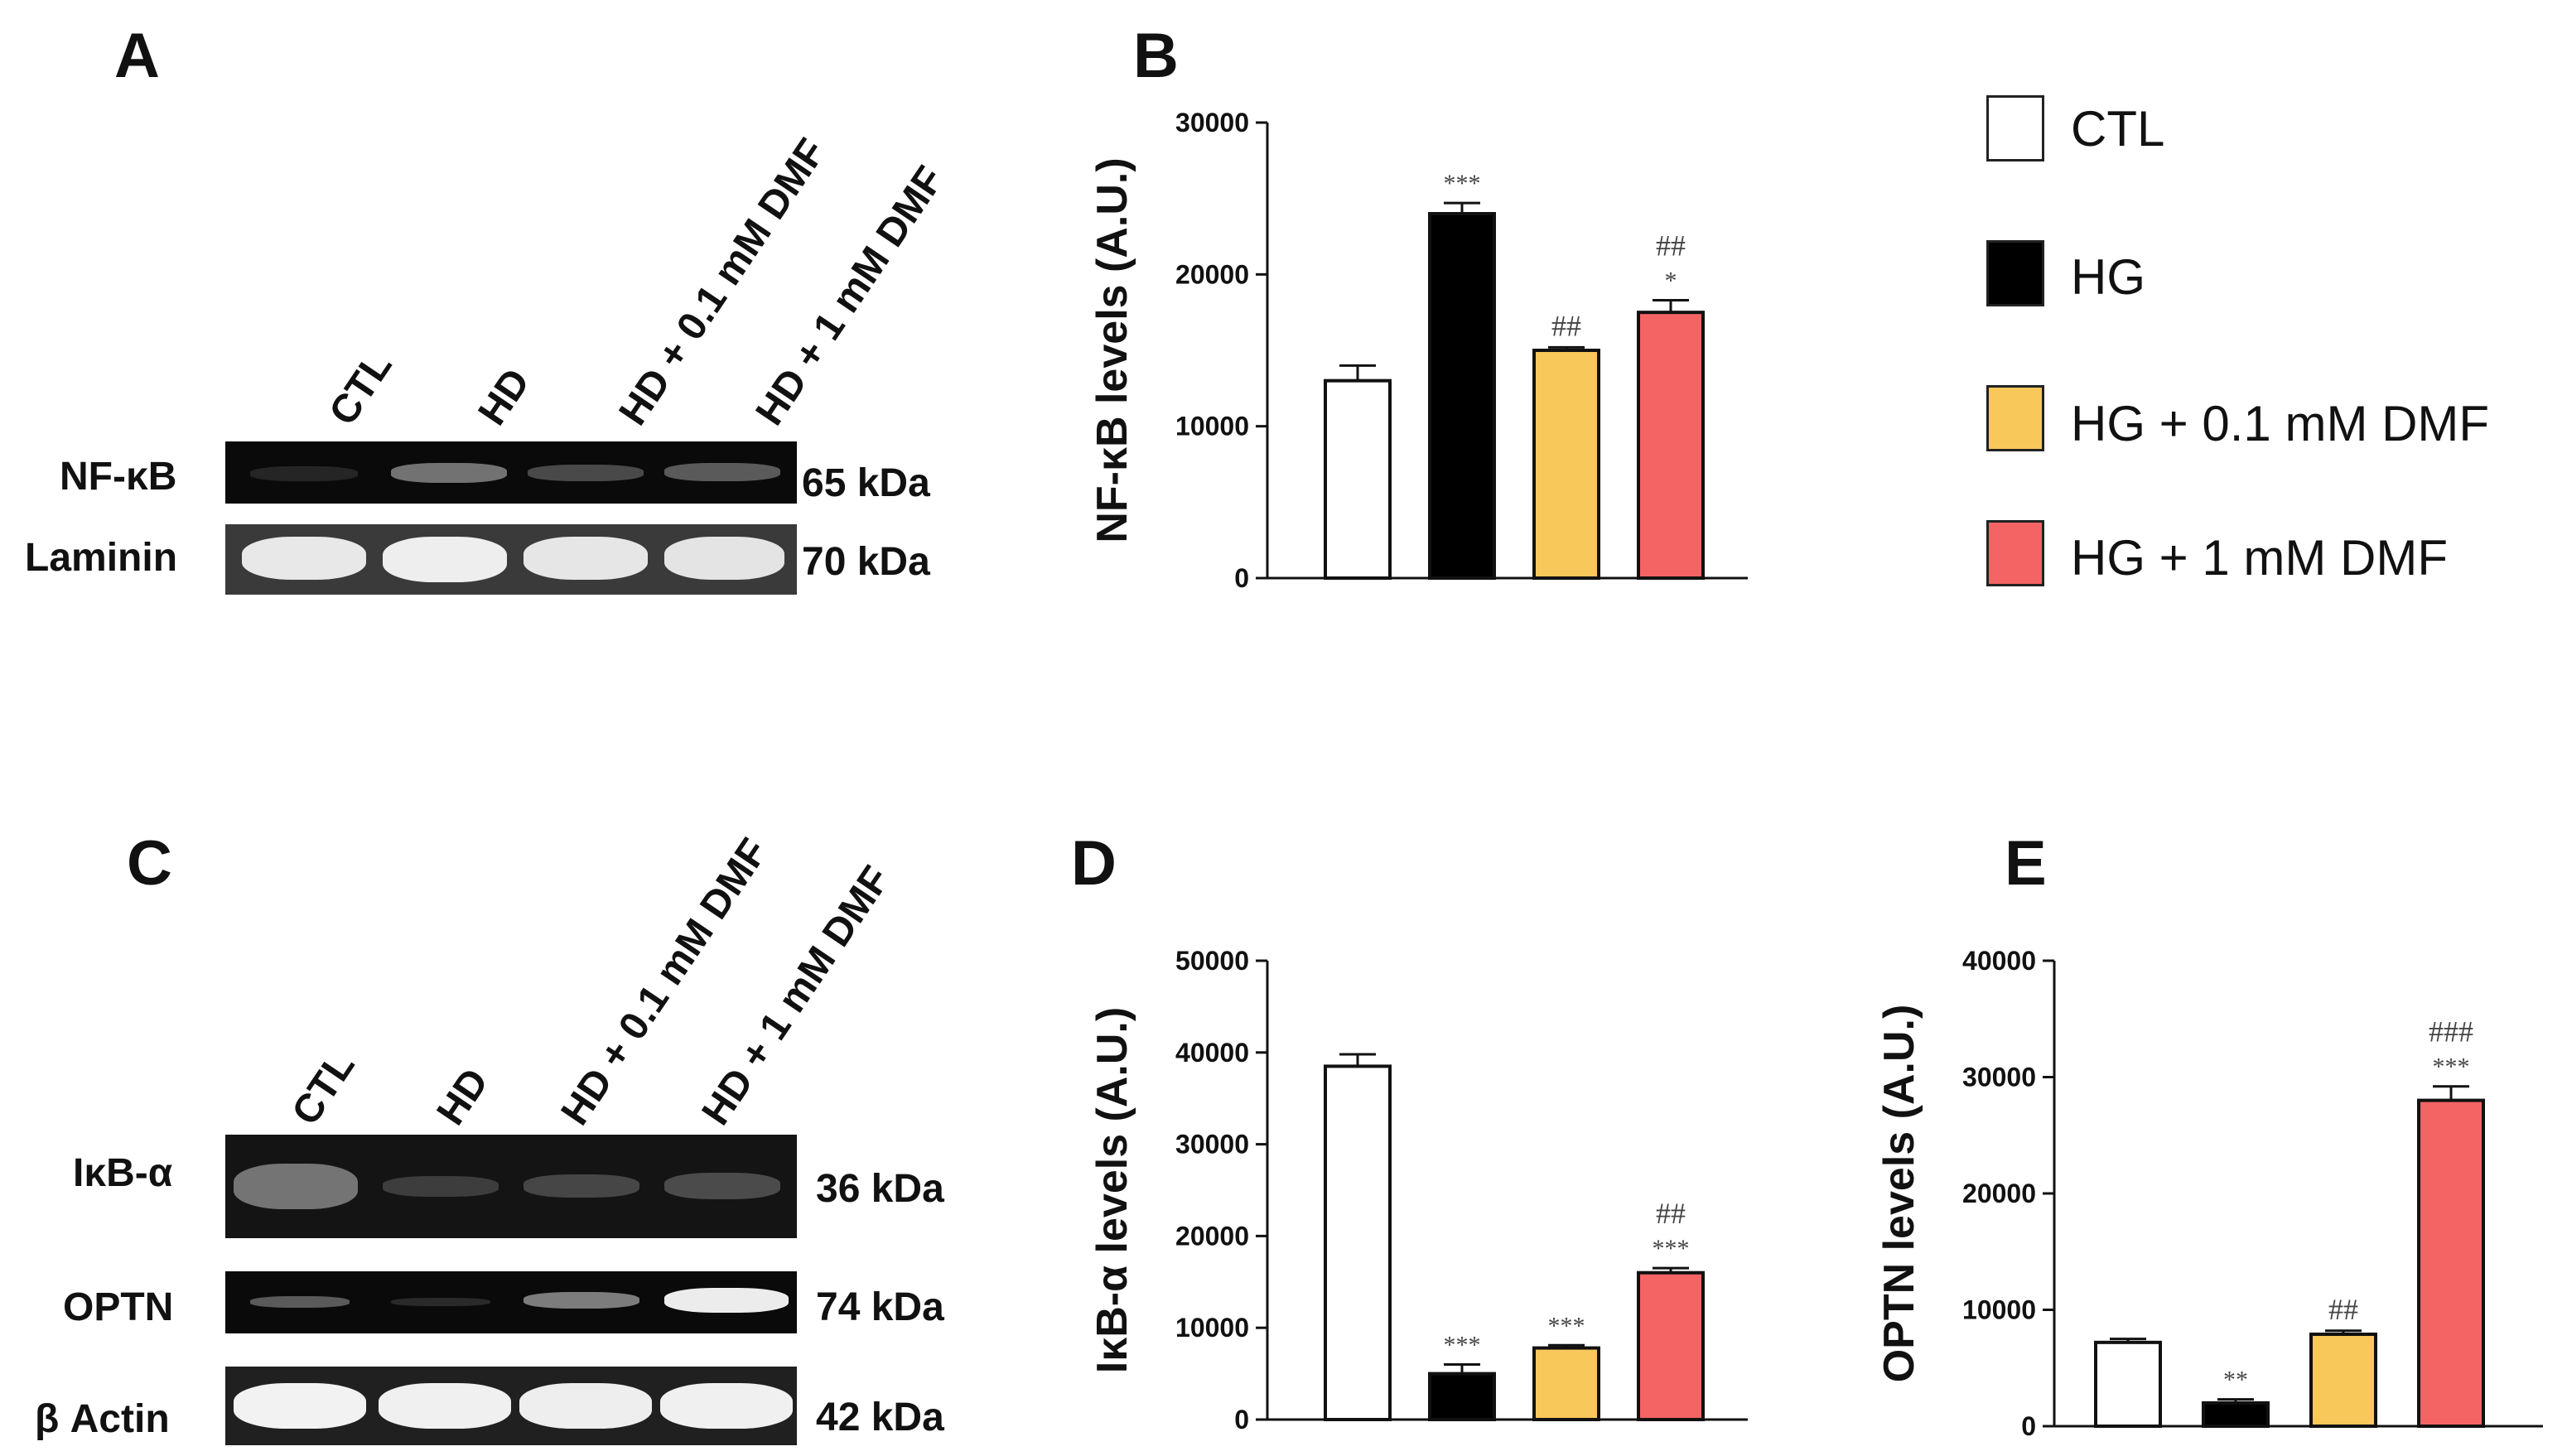 This screenshot has height=1456, width=2567. Describe the element at coordinates (149, 863) in the screenshot. I see `panel-letter-c: C` at that location.